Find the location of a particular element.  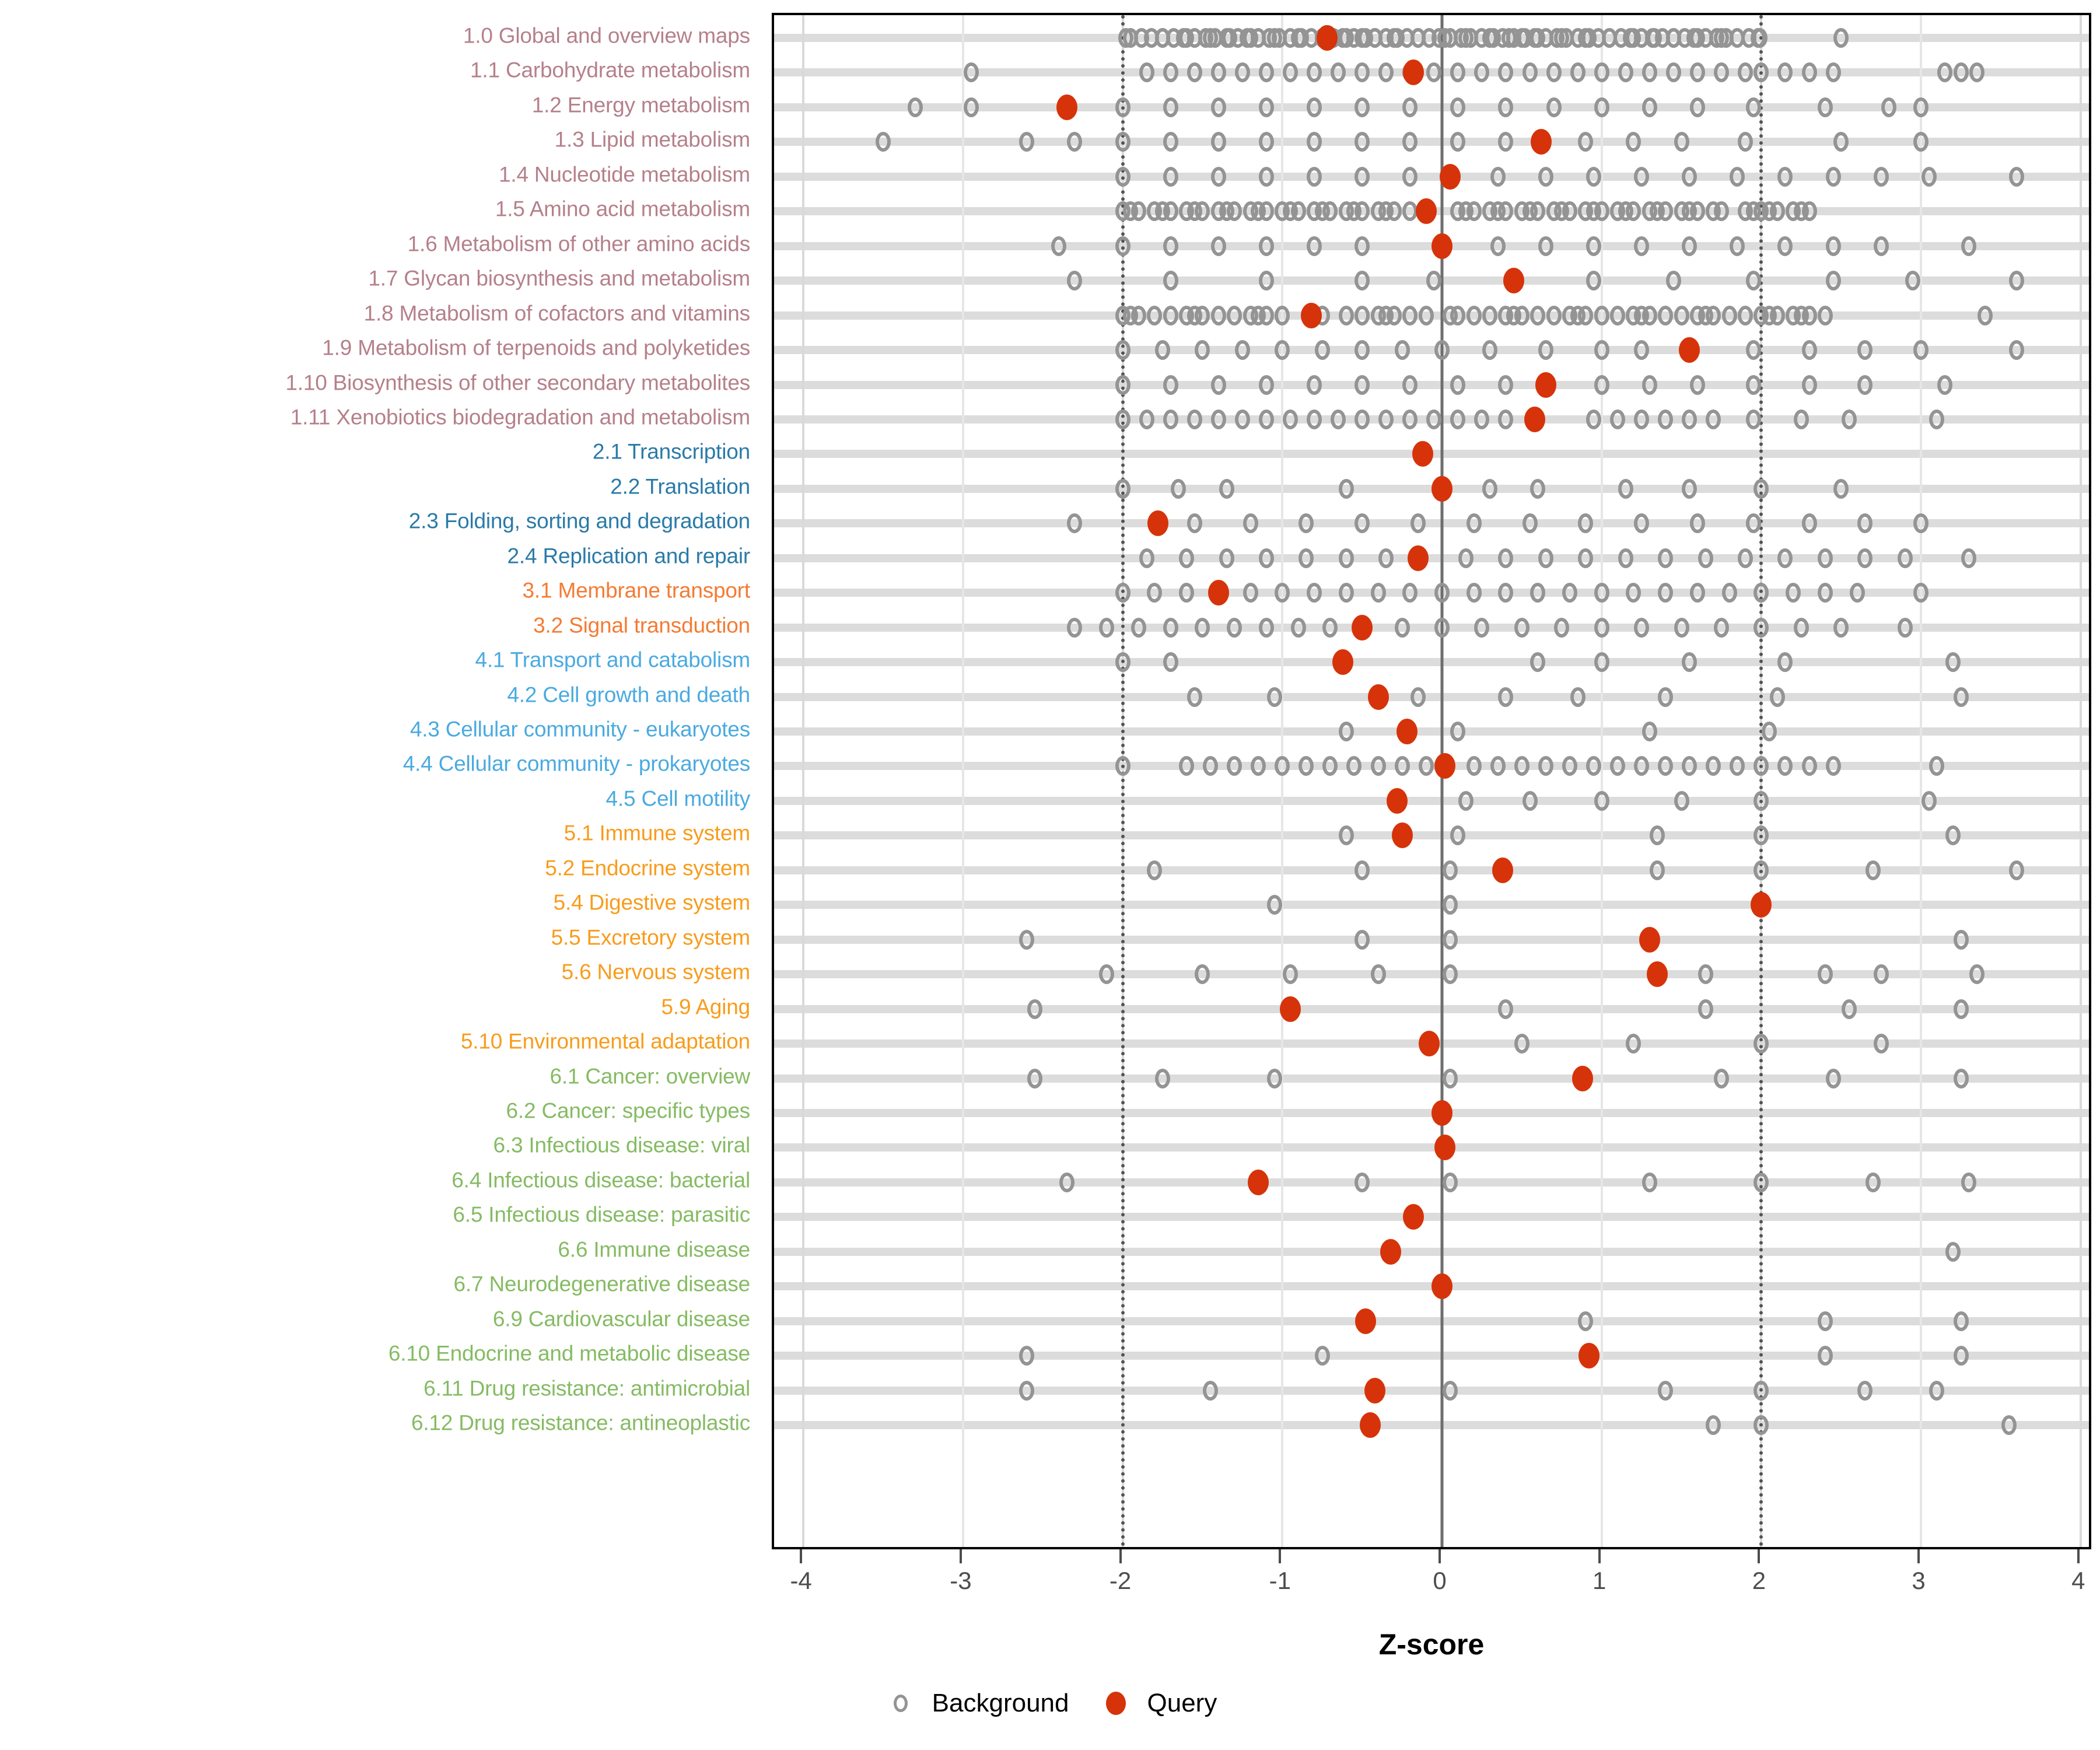

category-label: 6.7 Neurodegenerative disease is located at coordinates (602, 1284).